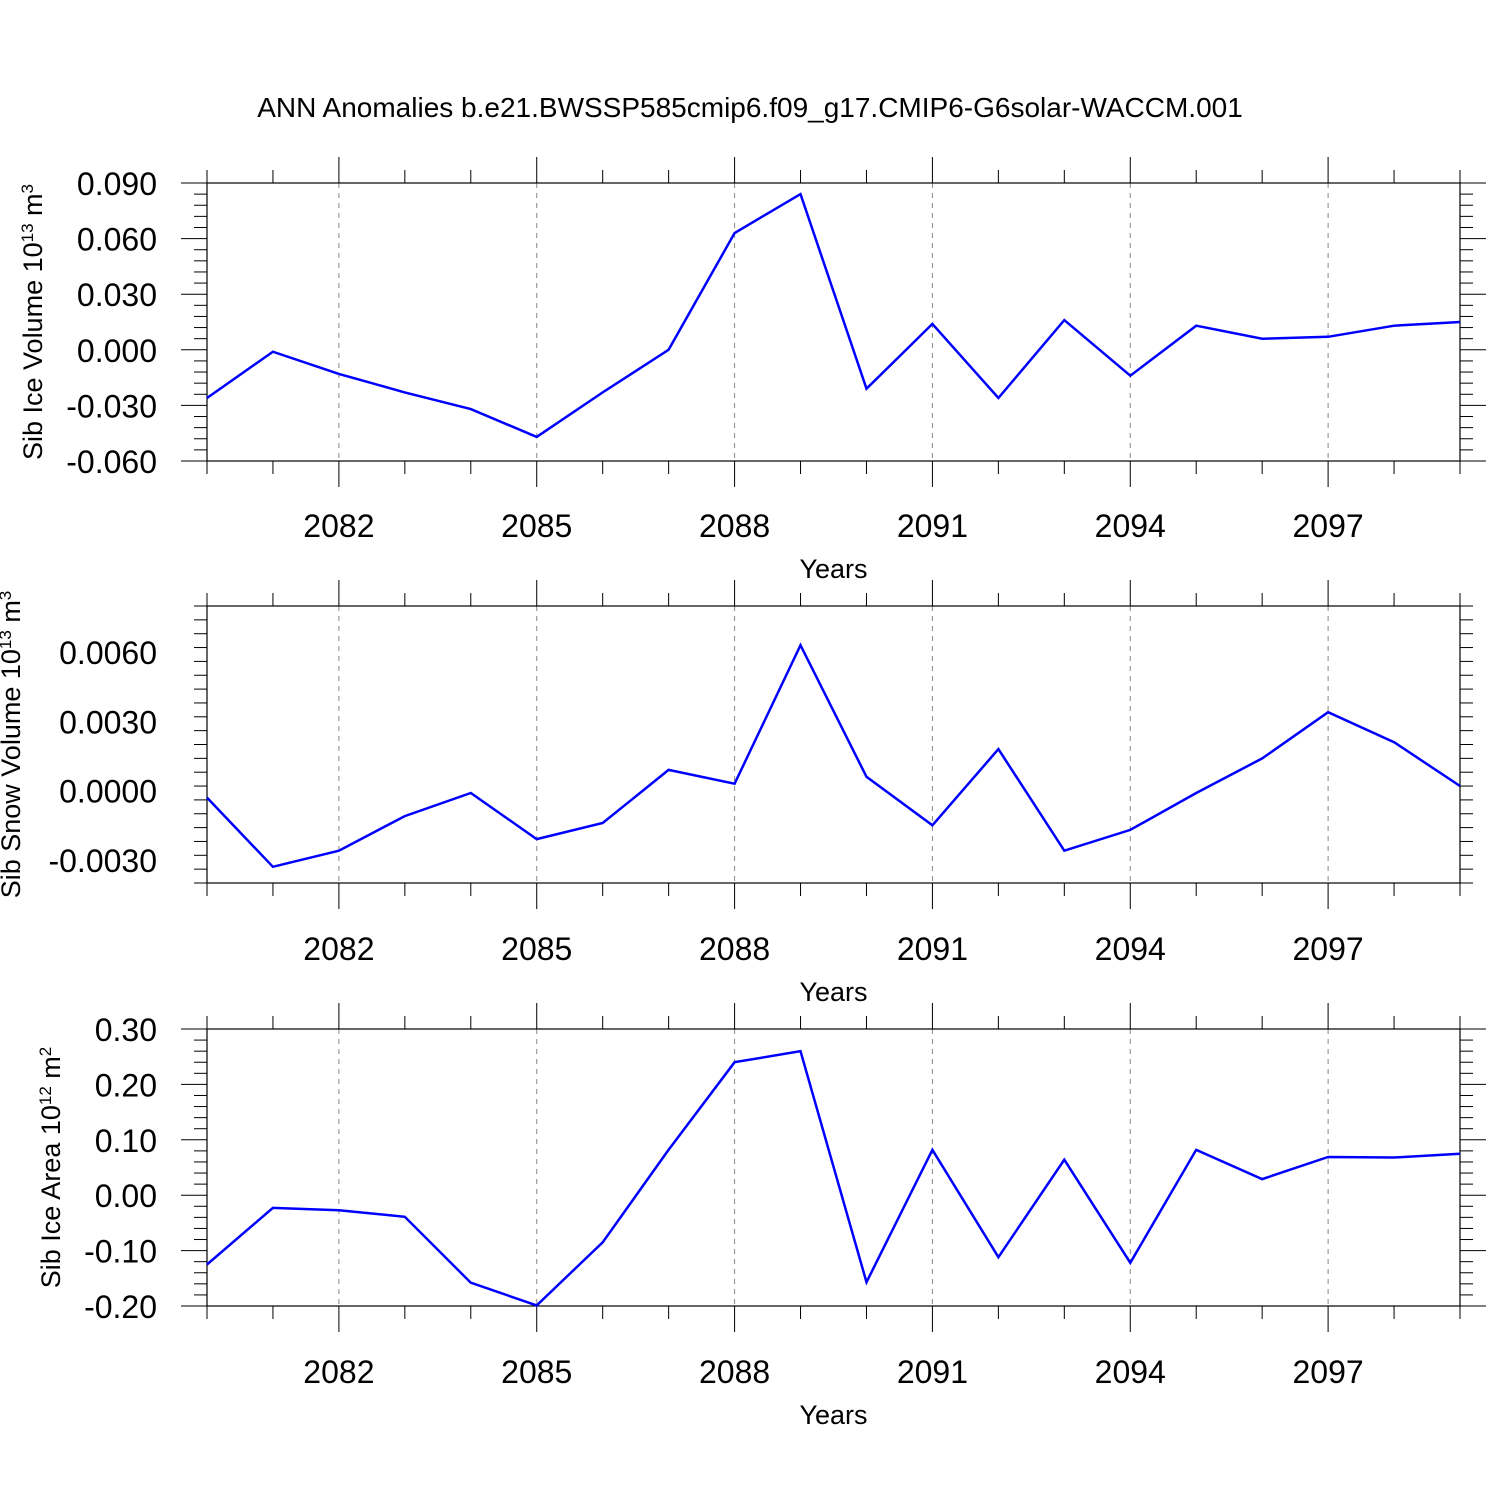 This screenshot has height=1500, width=1500. What do you see at coordinates (108, 722) in the screenshot?
I see `y-tick-label: 0.0030` at bounding box center [108, 722].